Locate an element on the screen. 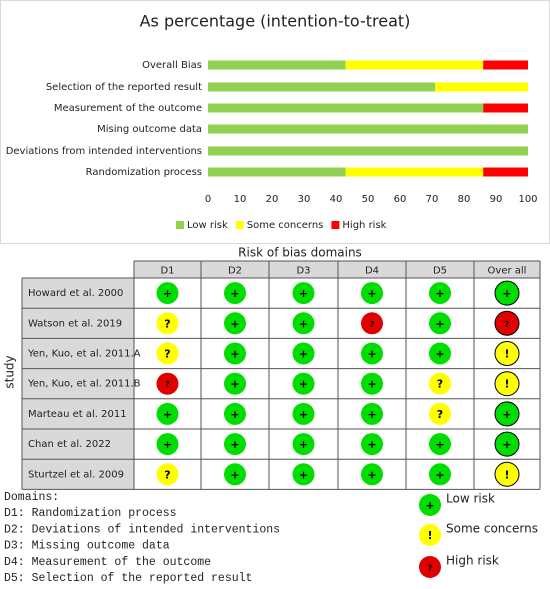 This screenshot has width=550, height=589. study-name: Yen, Kuo, et al. 2011.A is located at coordinates (84, 354).